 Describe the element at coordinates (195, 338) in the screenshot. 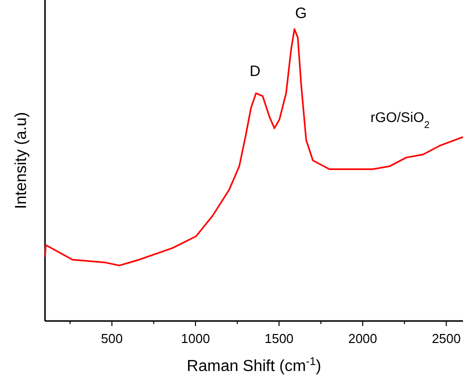

I see `x-tick-label: 1000` at that location.